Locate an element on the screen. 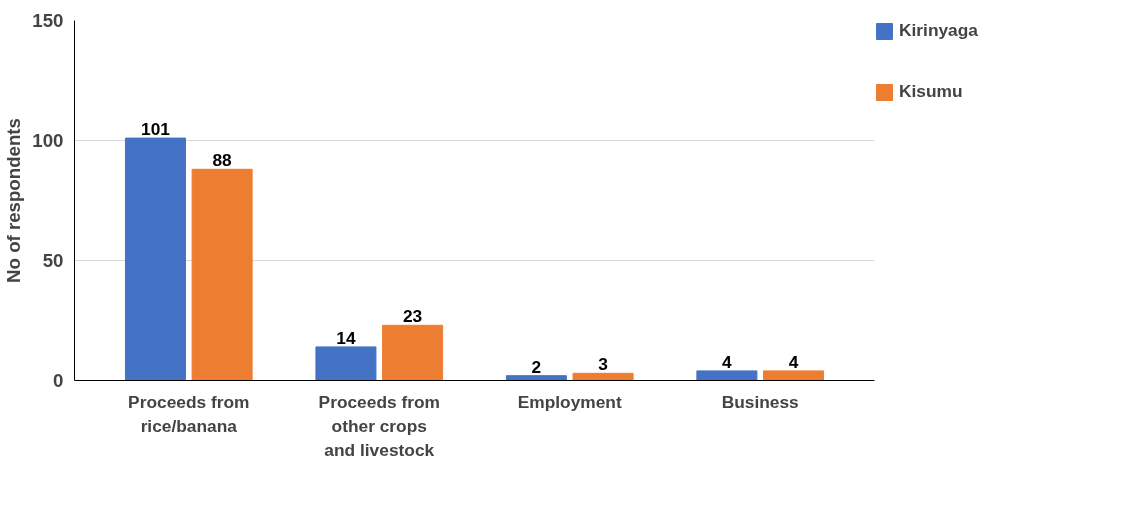 The image size is (1126, 521). y-tick-label: 150 is located at coordinates (48, 20).